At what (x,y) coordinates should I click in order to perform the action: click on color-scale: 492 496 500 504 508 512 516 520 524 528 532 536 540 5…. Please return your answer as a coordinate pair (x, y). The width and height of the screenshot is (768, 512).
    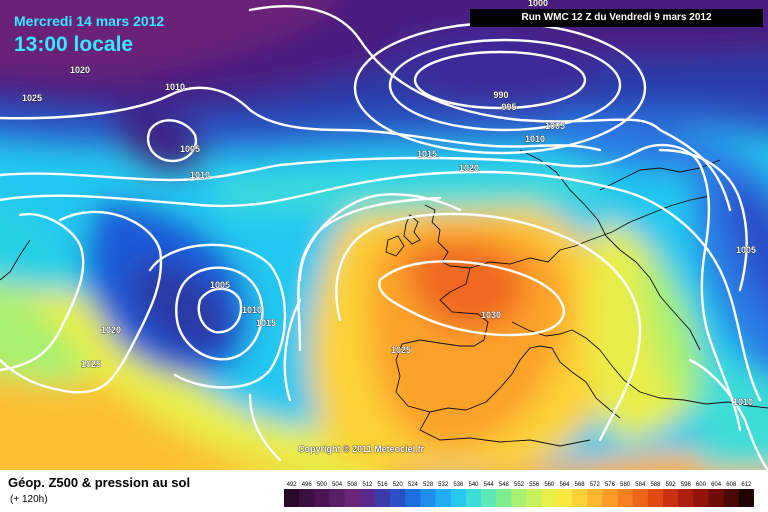
    Looking at the image, I should click on (519, 494).